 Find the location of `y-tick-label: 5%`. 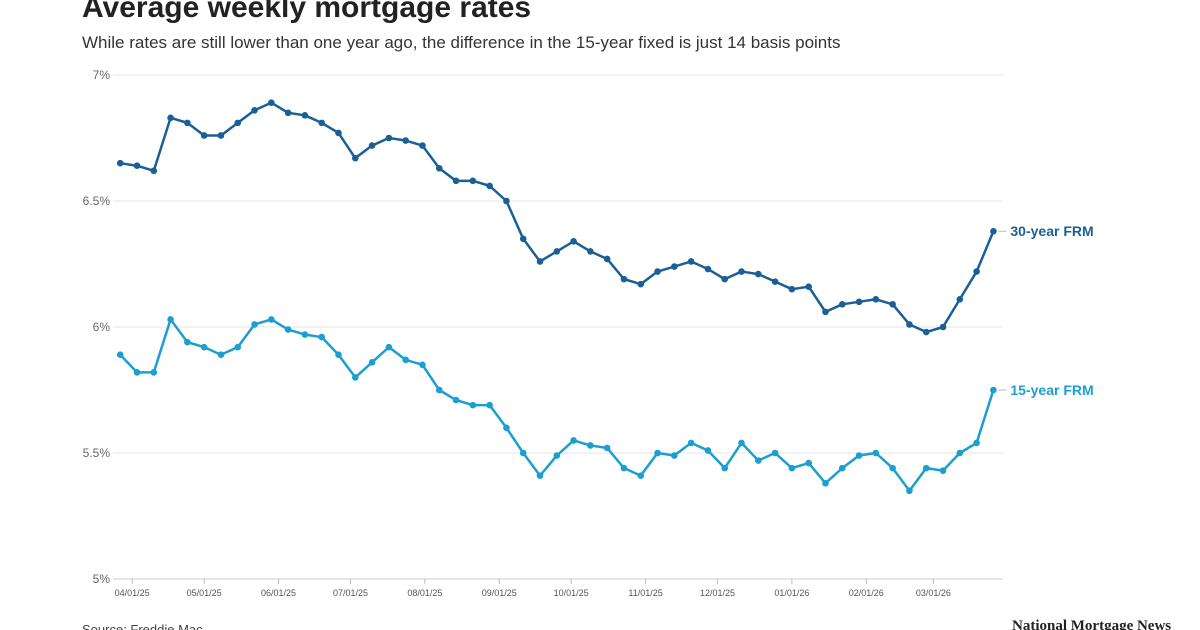

y-tick-label: 5% is located at coordinates (102, 579).